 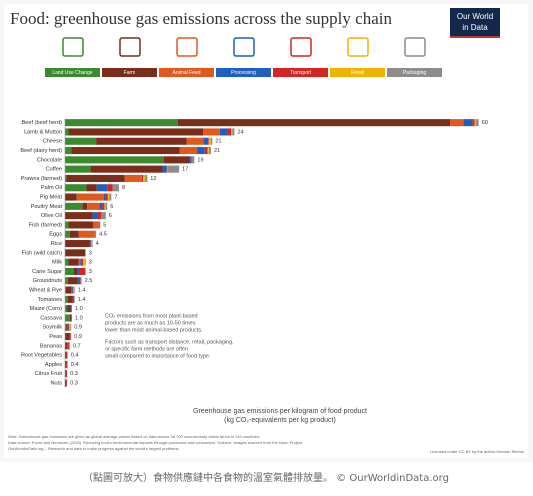 I want to click on total-label: 2.5, so click(x=89, y=281).